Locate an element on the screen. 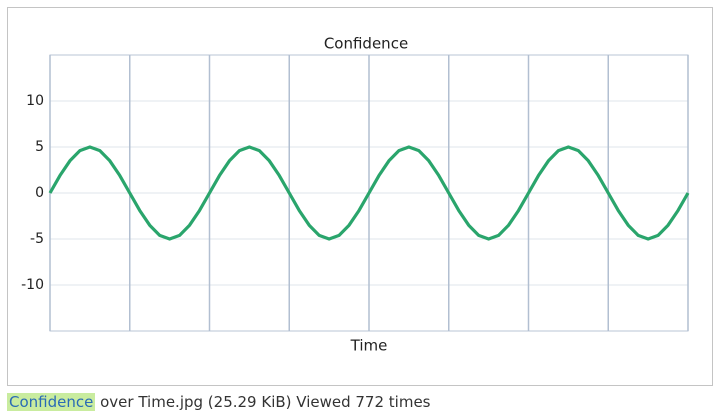 This screenshot has height=415, width=722. x-axis-label: Time is located at coordinates (369, 346).